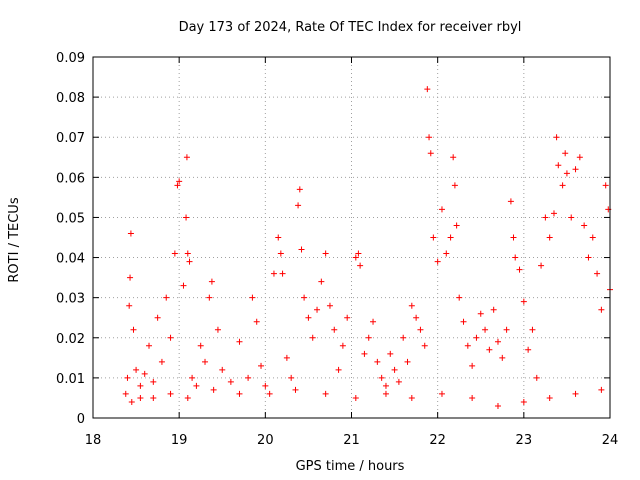 This screenshot has height=480, width=640. I want to click on x-tick-label: 21, so click(351, 440).